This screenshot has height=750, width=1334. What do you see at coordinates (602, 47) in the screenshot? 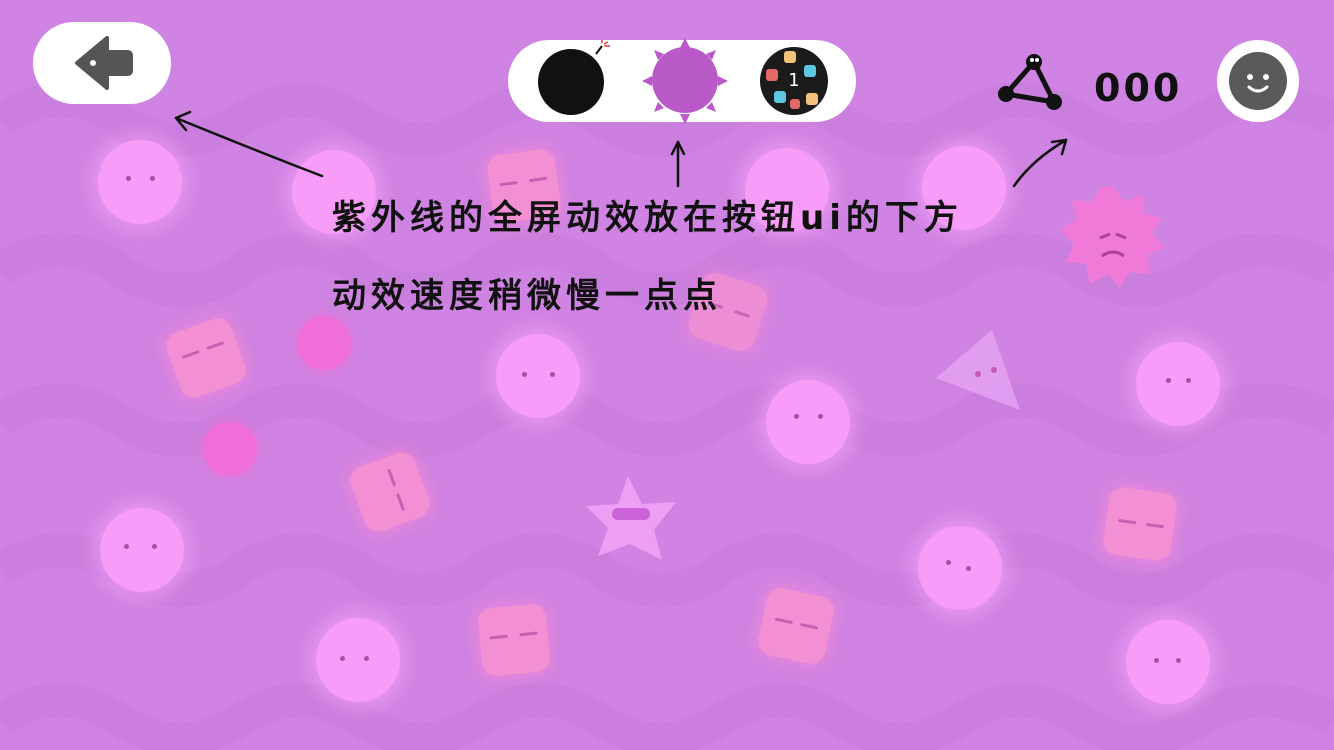
I see `bomb-icon` at bounding box center [602, 47].